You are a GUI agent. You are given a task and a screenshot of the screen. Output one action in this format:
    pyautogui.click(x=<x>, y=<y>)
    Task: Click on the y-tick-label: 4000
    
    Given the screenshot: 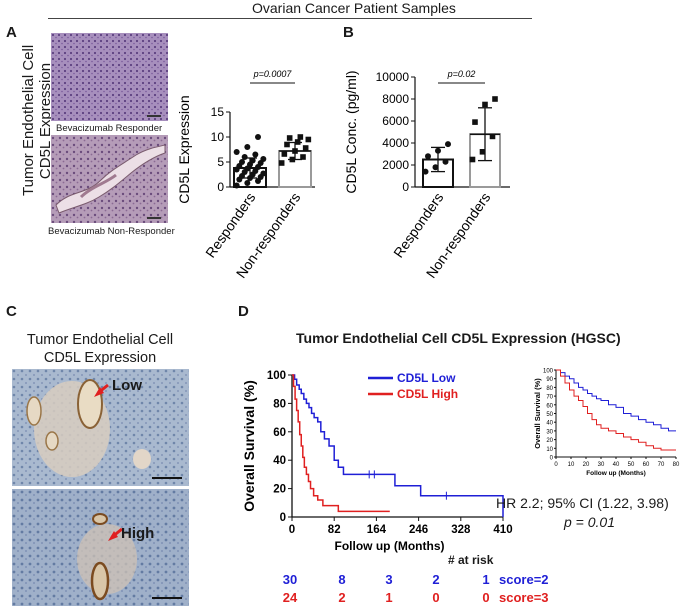 What is the action you would take?
    pyautogui.click(x=395, y=143)
    